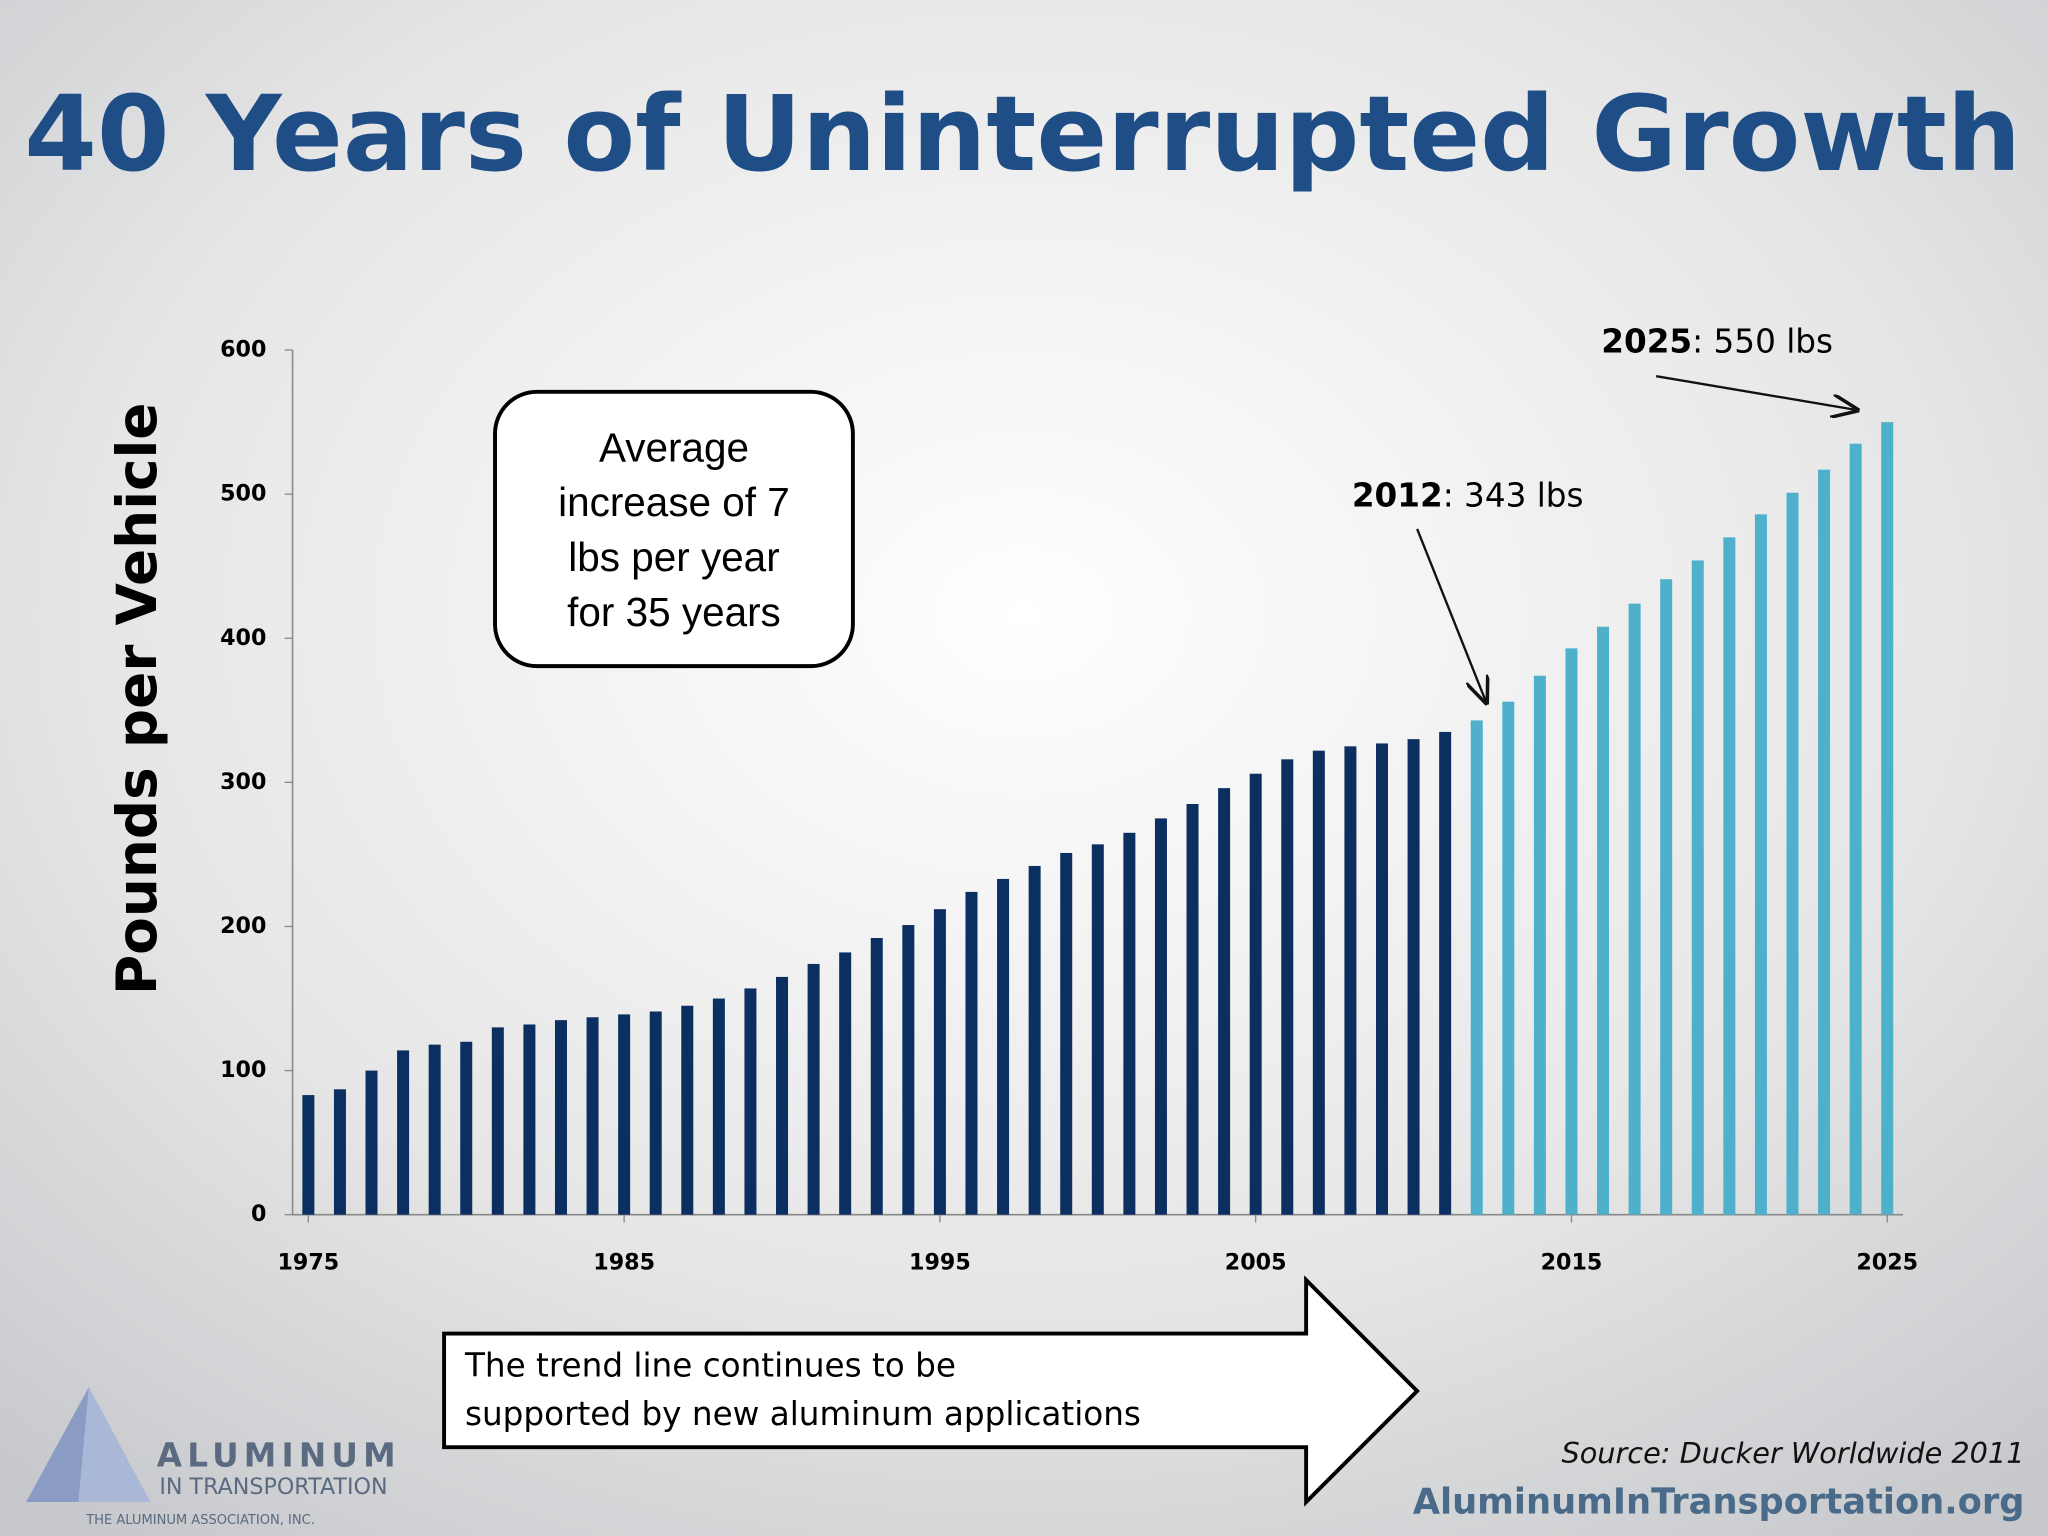 Image resolution: width=2048 pixels, height=1536 pixels. I want to click on x-tick-label: 1985, so click(624, 1263).